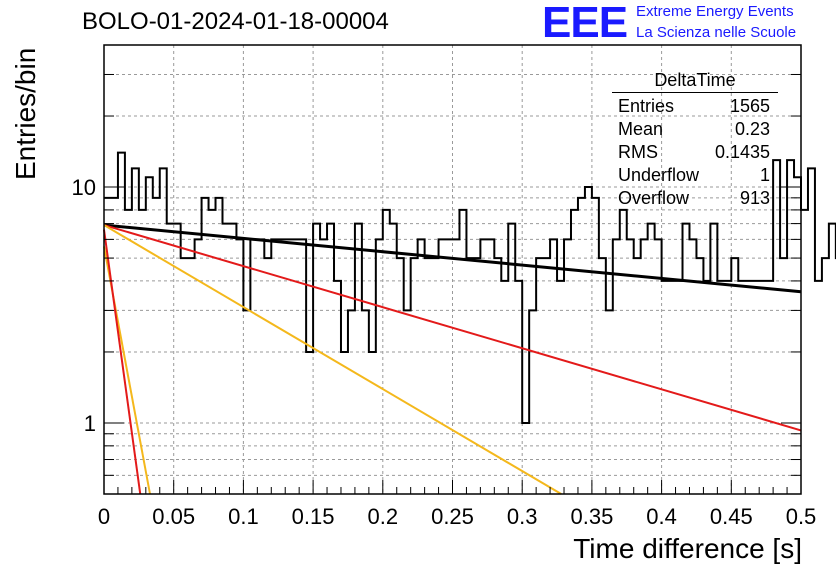  I want to click on x-tick-label: 0.05, so click(173, 516).